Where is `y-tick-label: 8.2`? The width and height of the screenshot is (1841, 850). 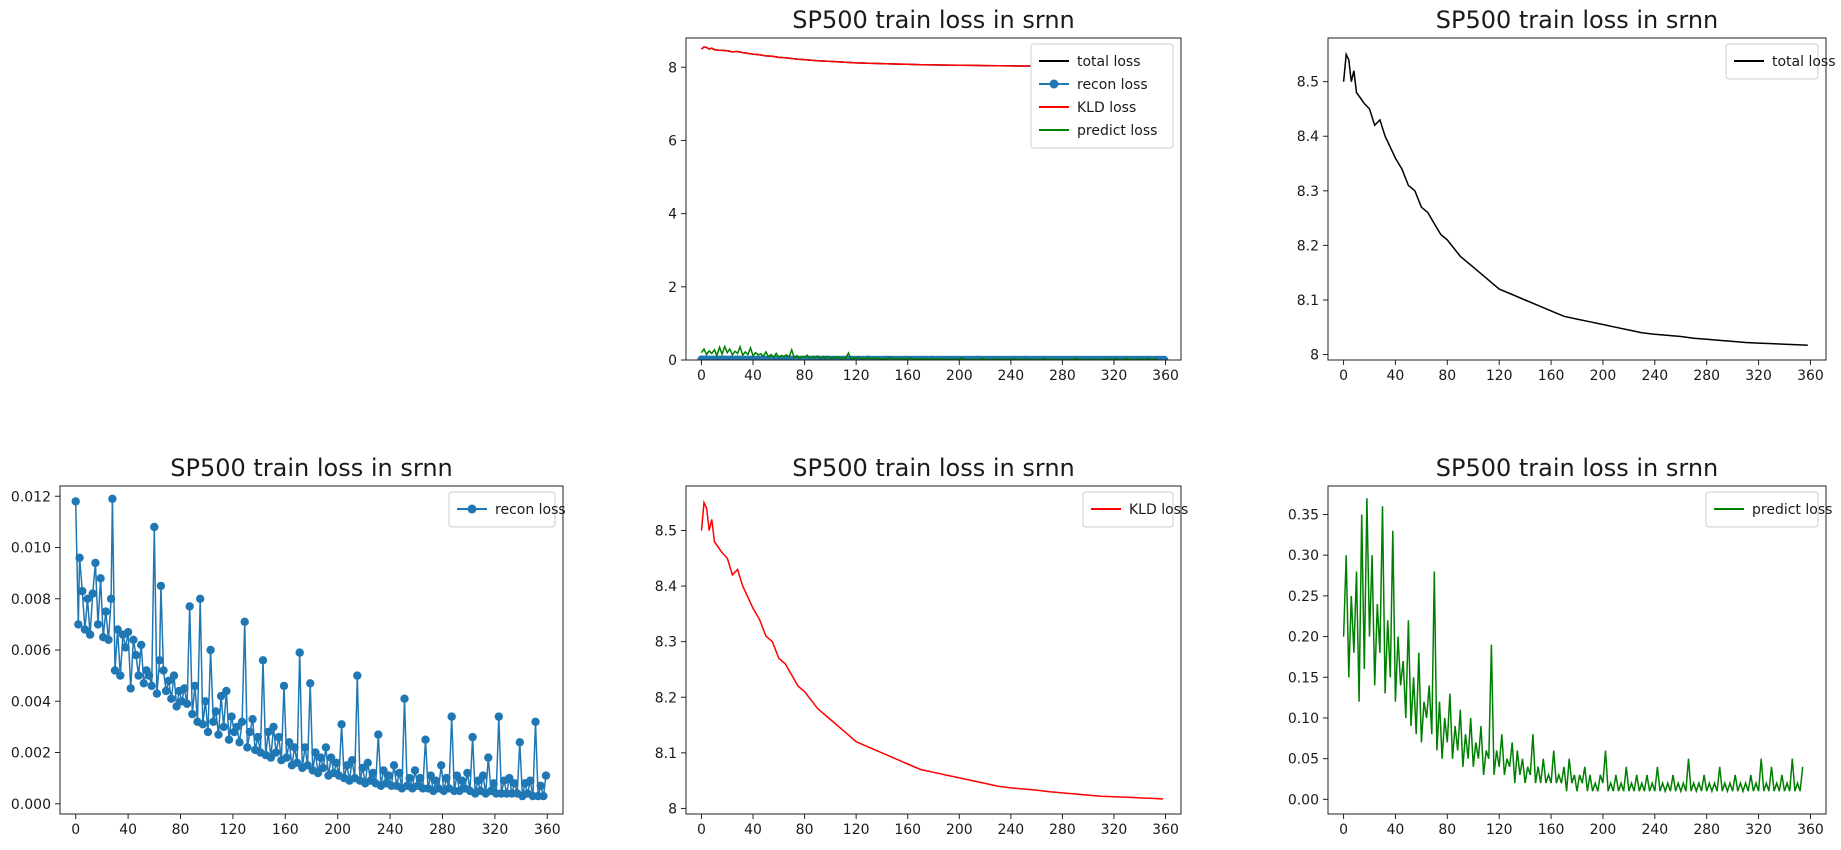 y-tick-label: 8.2 is located at coordinates (666, 698).